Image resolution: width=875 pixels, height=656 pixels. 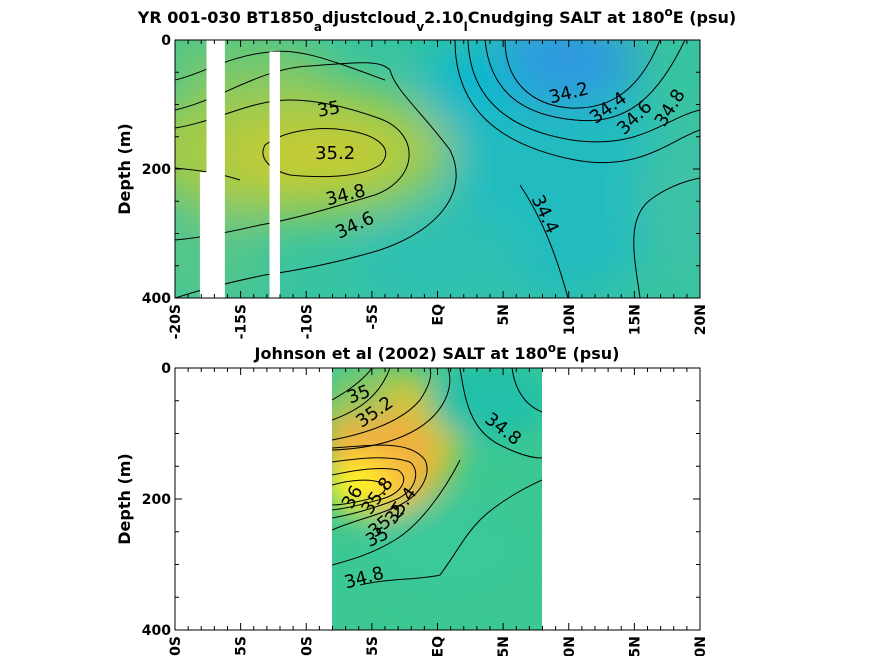 I want to click on bottom-x-tick-label: -15S, so click(x=242, y=646).